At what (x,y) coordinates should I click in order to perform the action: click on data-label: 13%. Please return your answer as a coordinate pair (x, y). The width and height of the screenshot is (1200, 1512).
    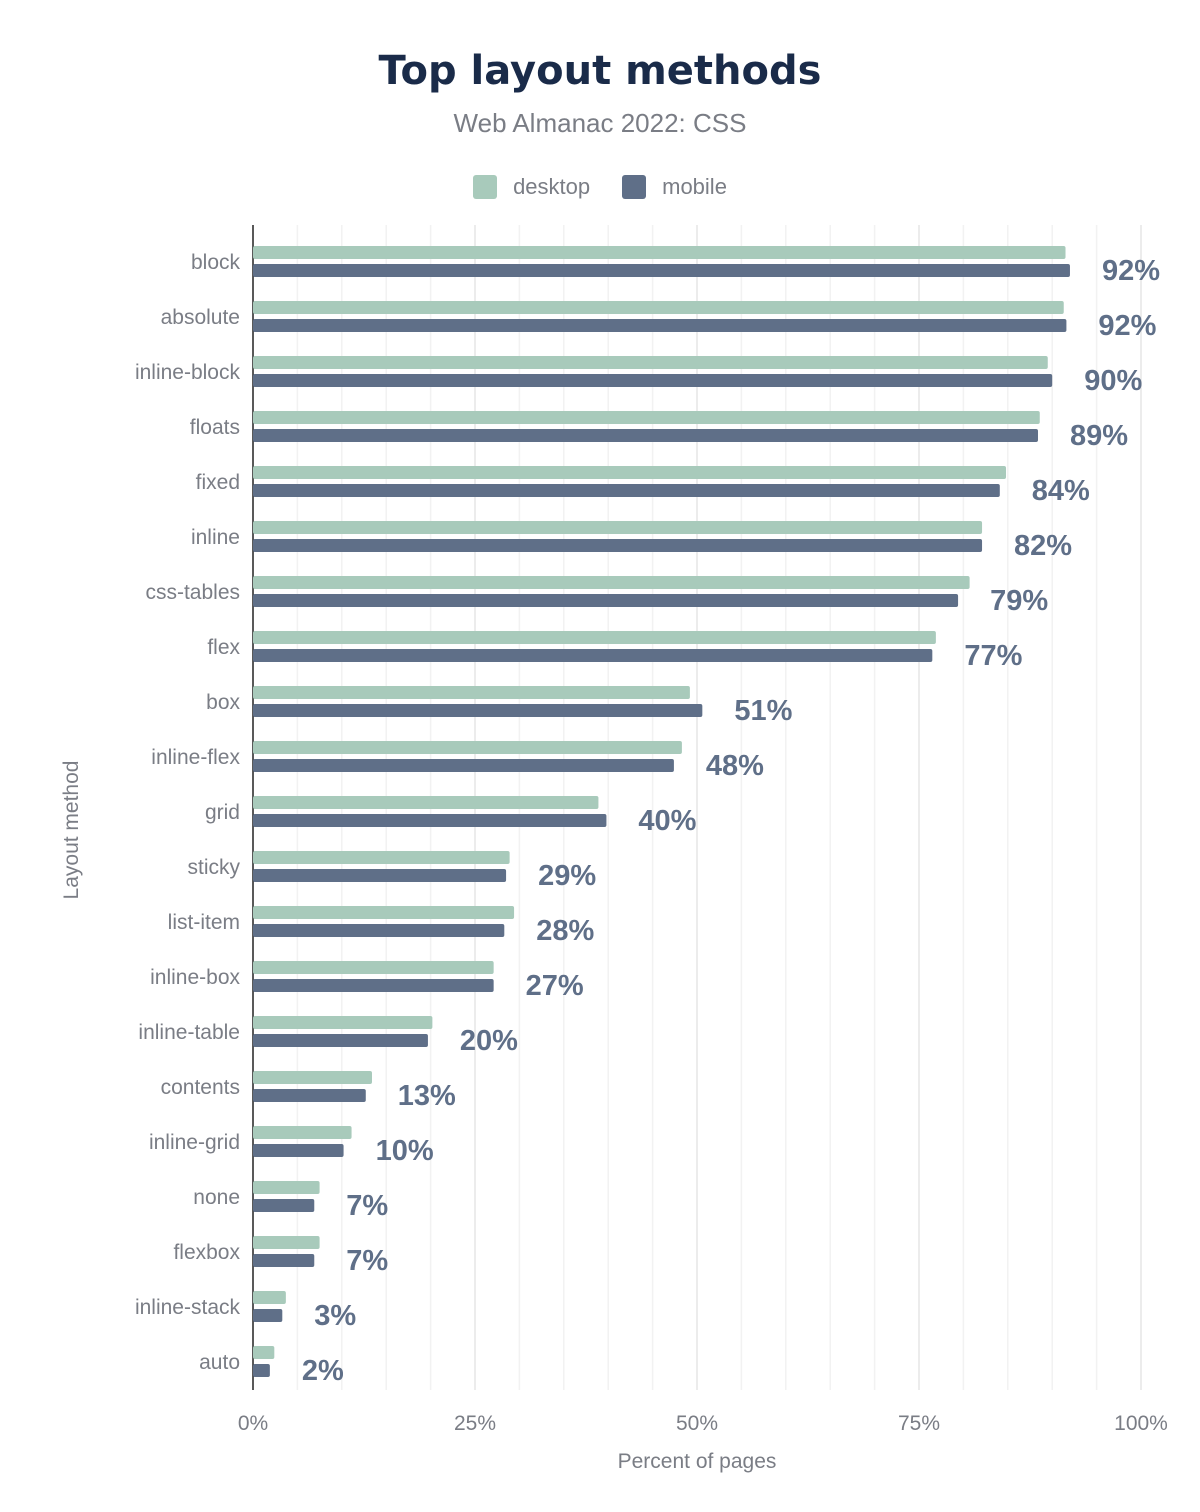
    Looking at the image, I should click on (427, 1096).